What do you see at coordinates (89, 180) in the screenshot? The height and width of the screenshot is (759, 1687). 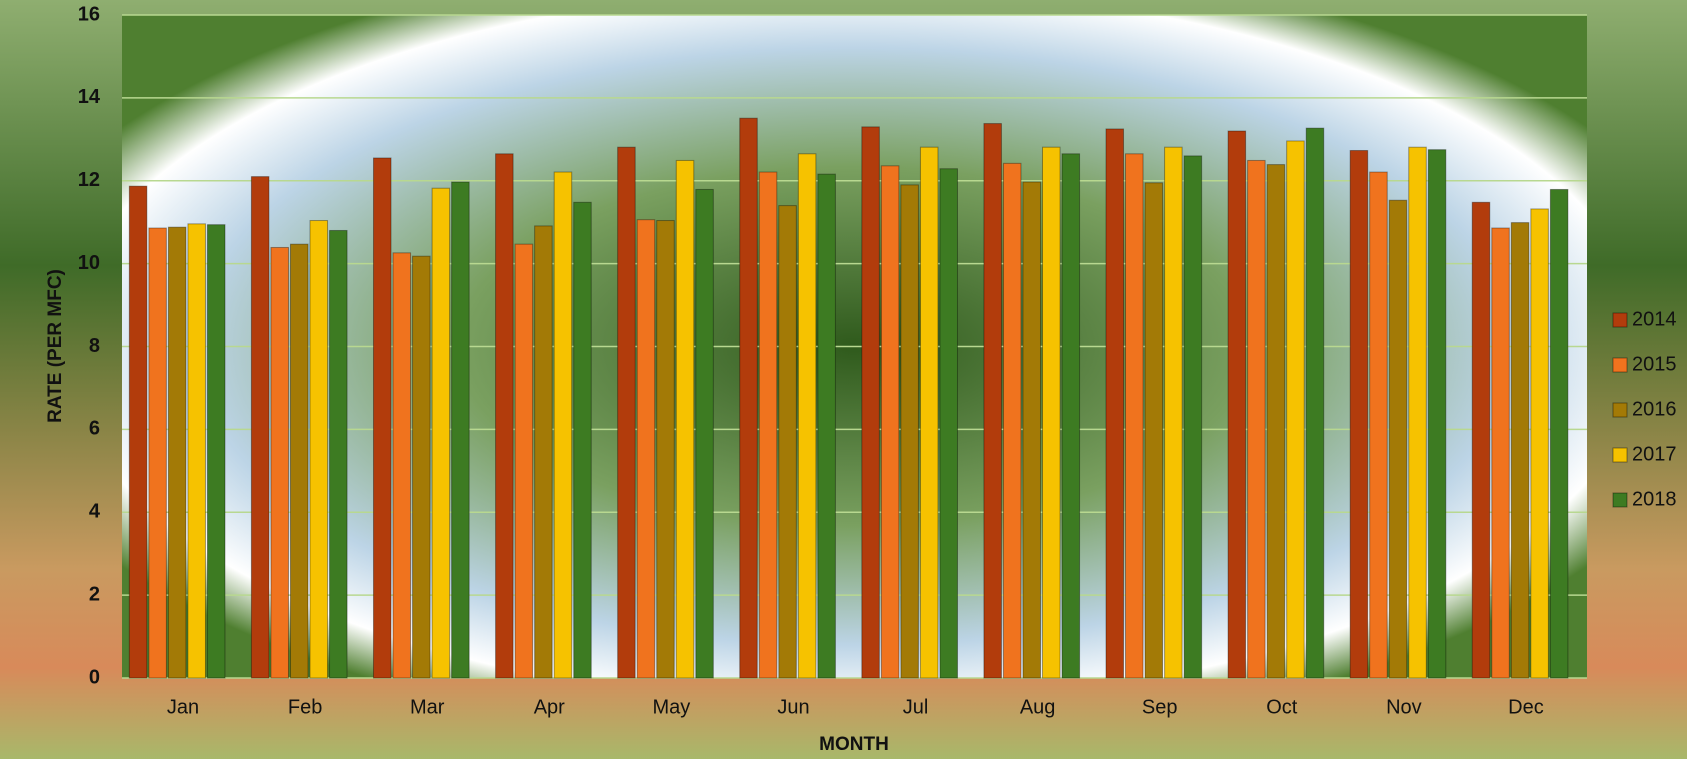 I see `y-tick-label: 12` at bounding box center [89, 180].